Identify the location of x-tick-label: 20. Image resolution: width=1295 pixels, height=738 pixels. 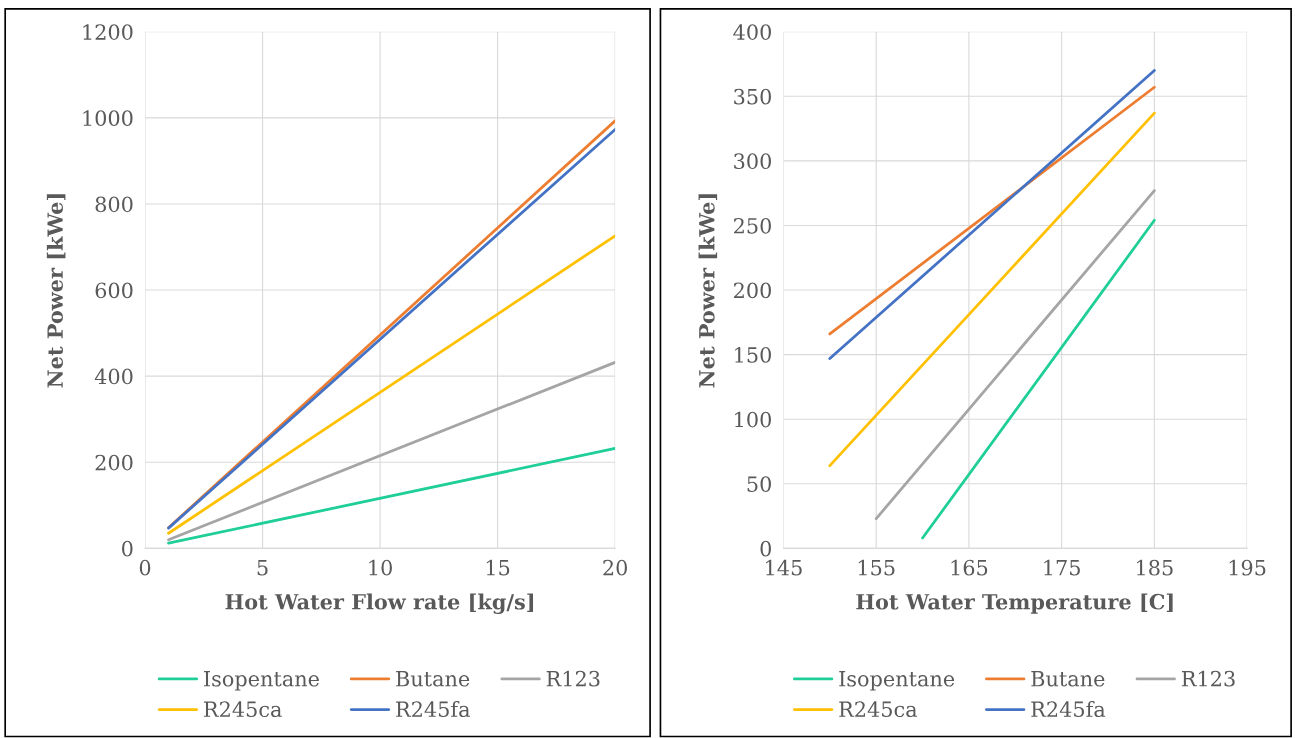
(615, 567).